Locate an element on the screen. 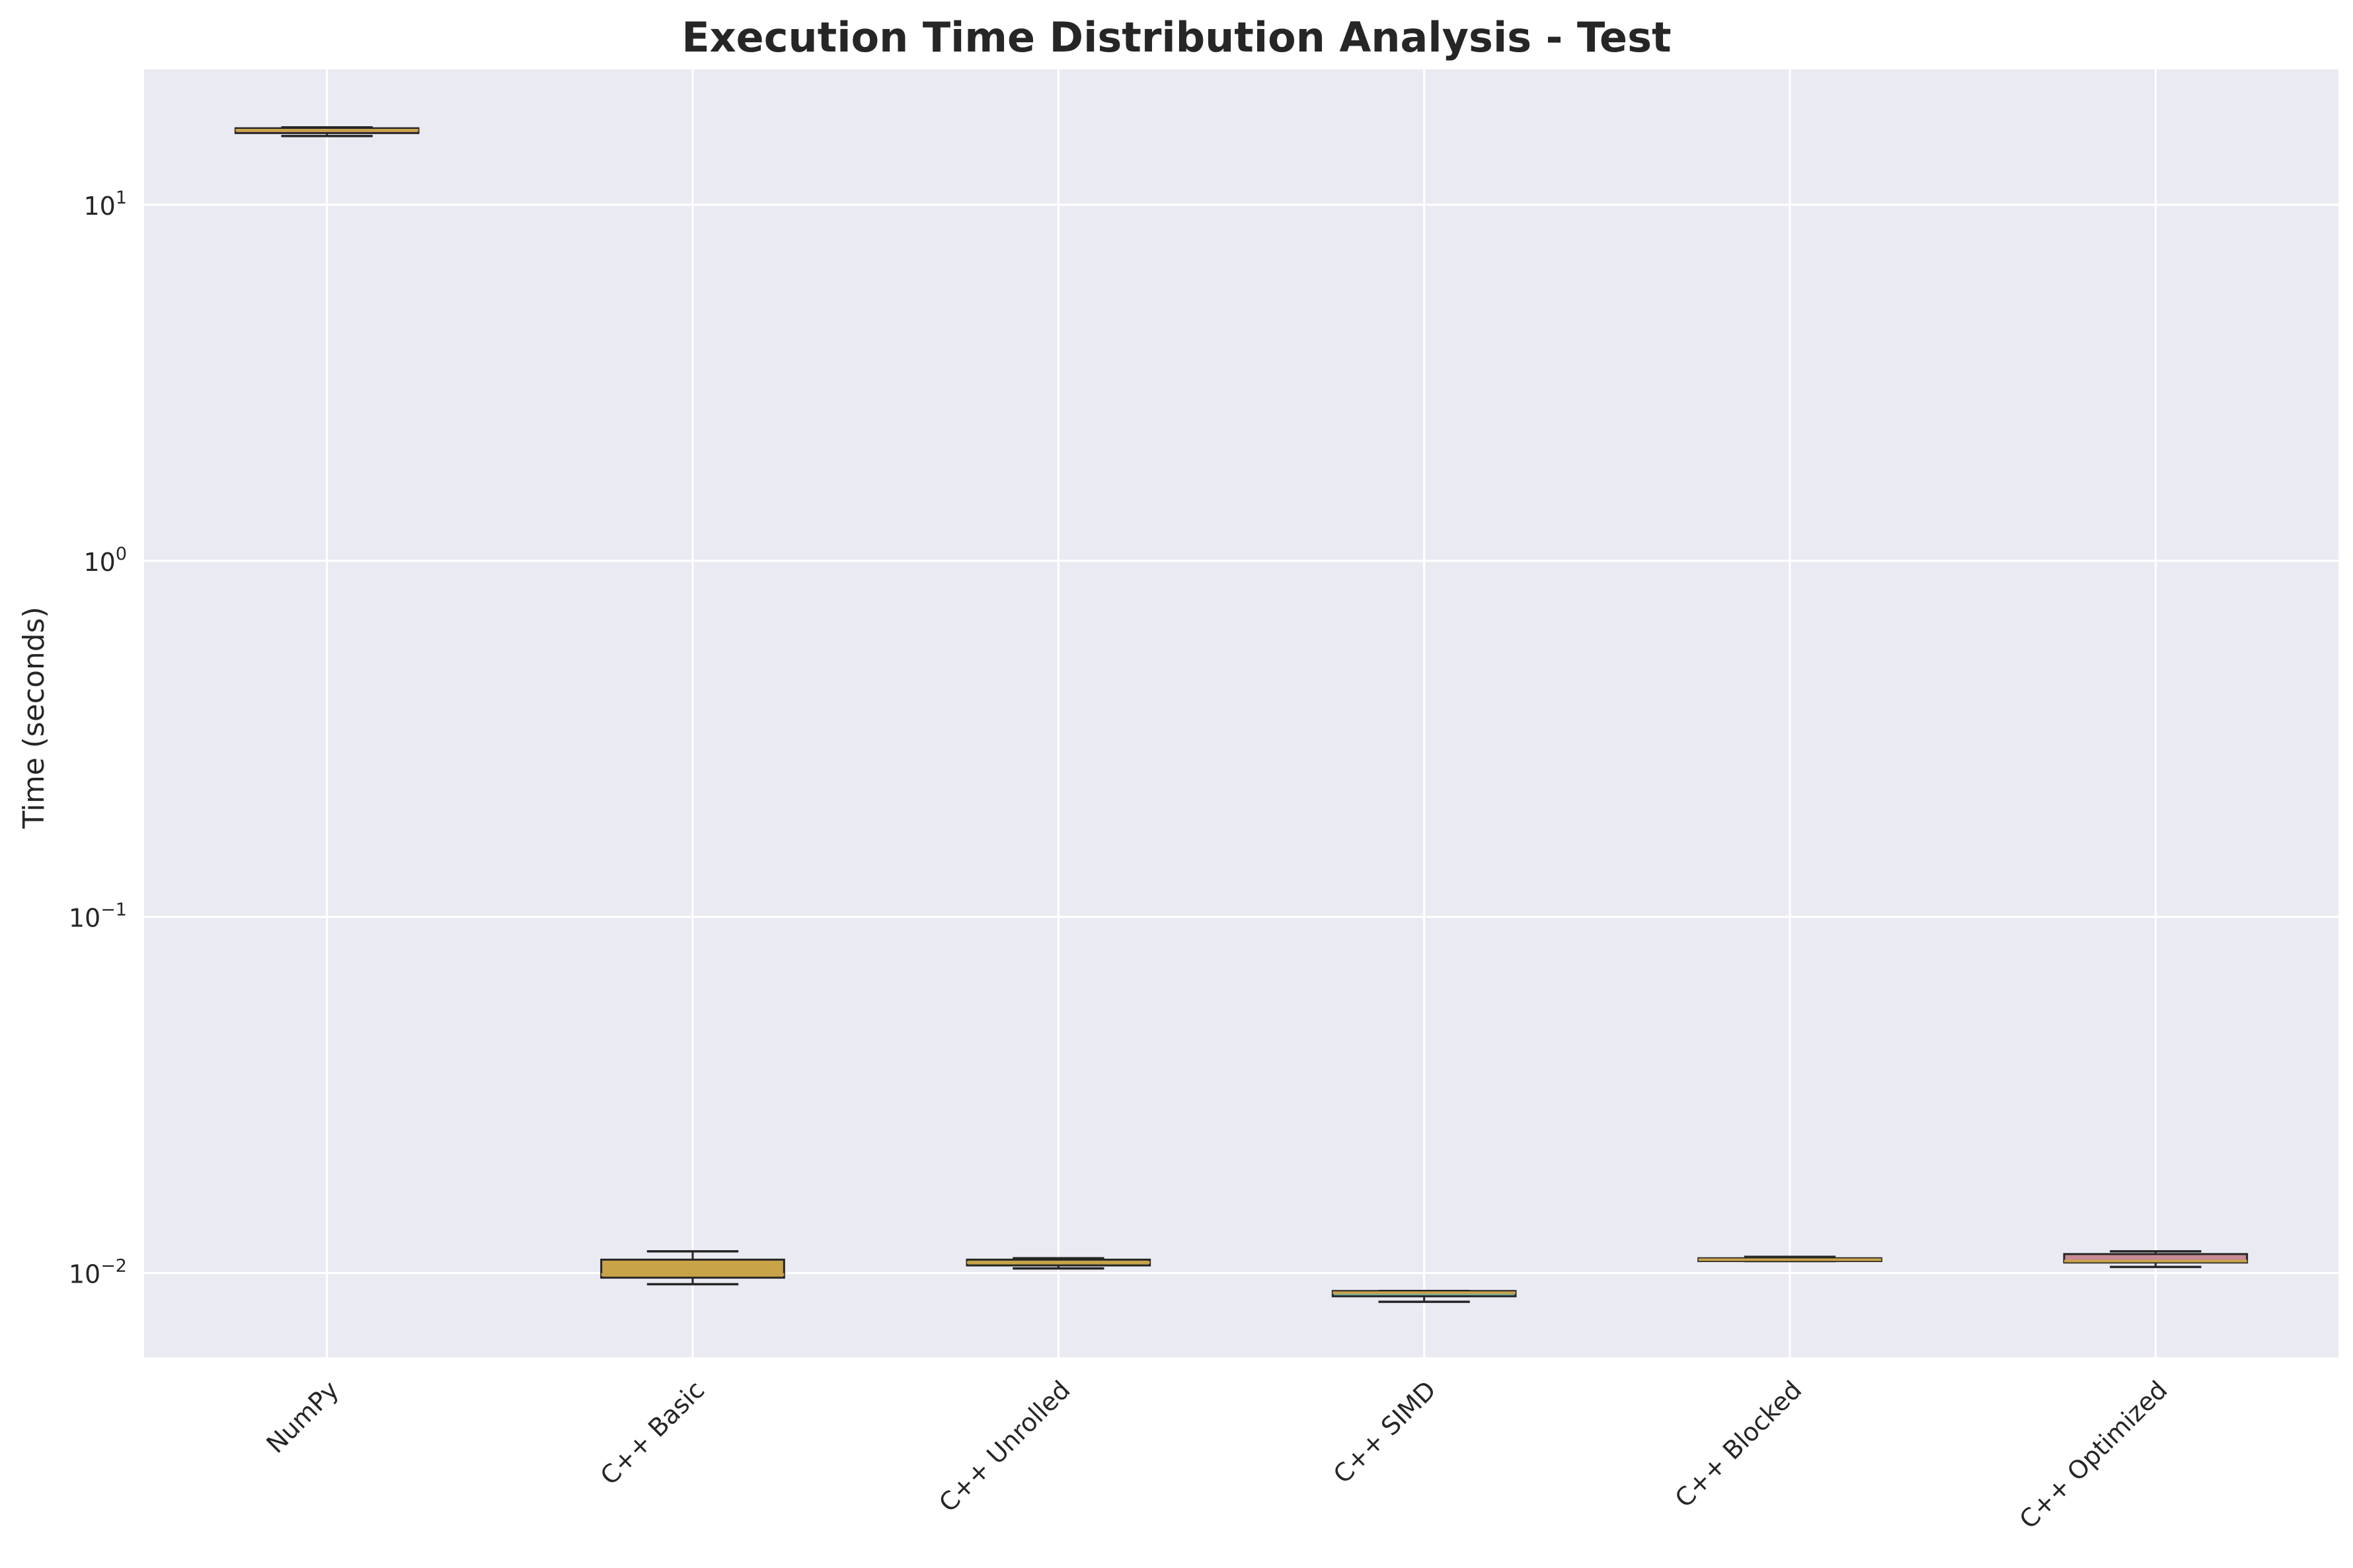 The image size is (2353, 1568). x-tick-label: C++ Unrolled is located at coordinates (1004, 1447).